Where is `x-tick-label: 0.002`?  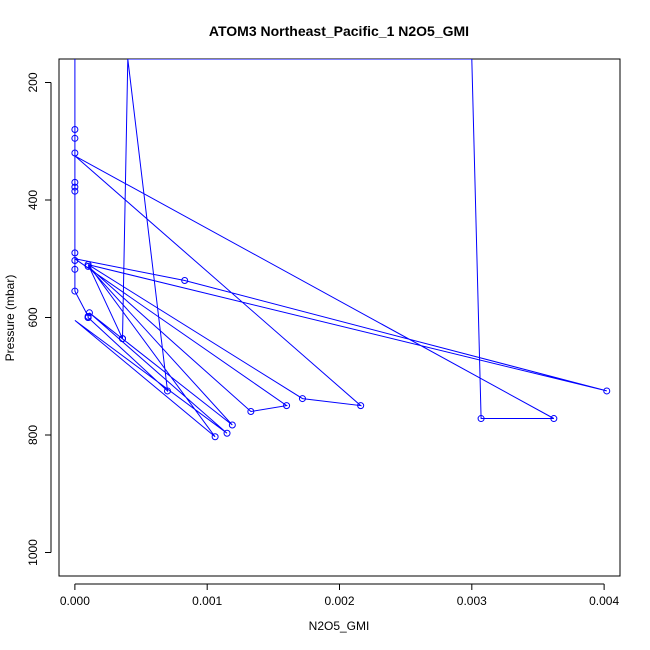
x-tick-label: 0.002 is located at coordinates (339, 601).